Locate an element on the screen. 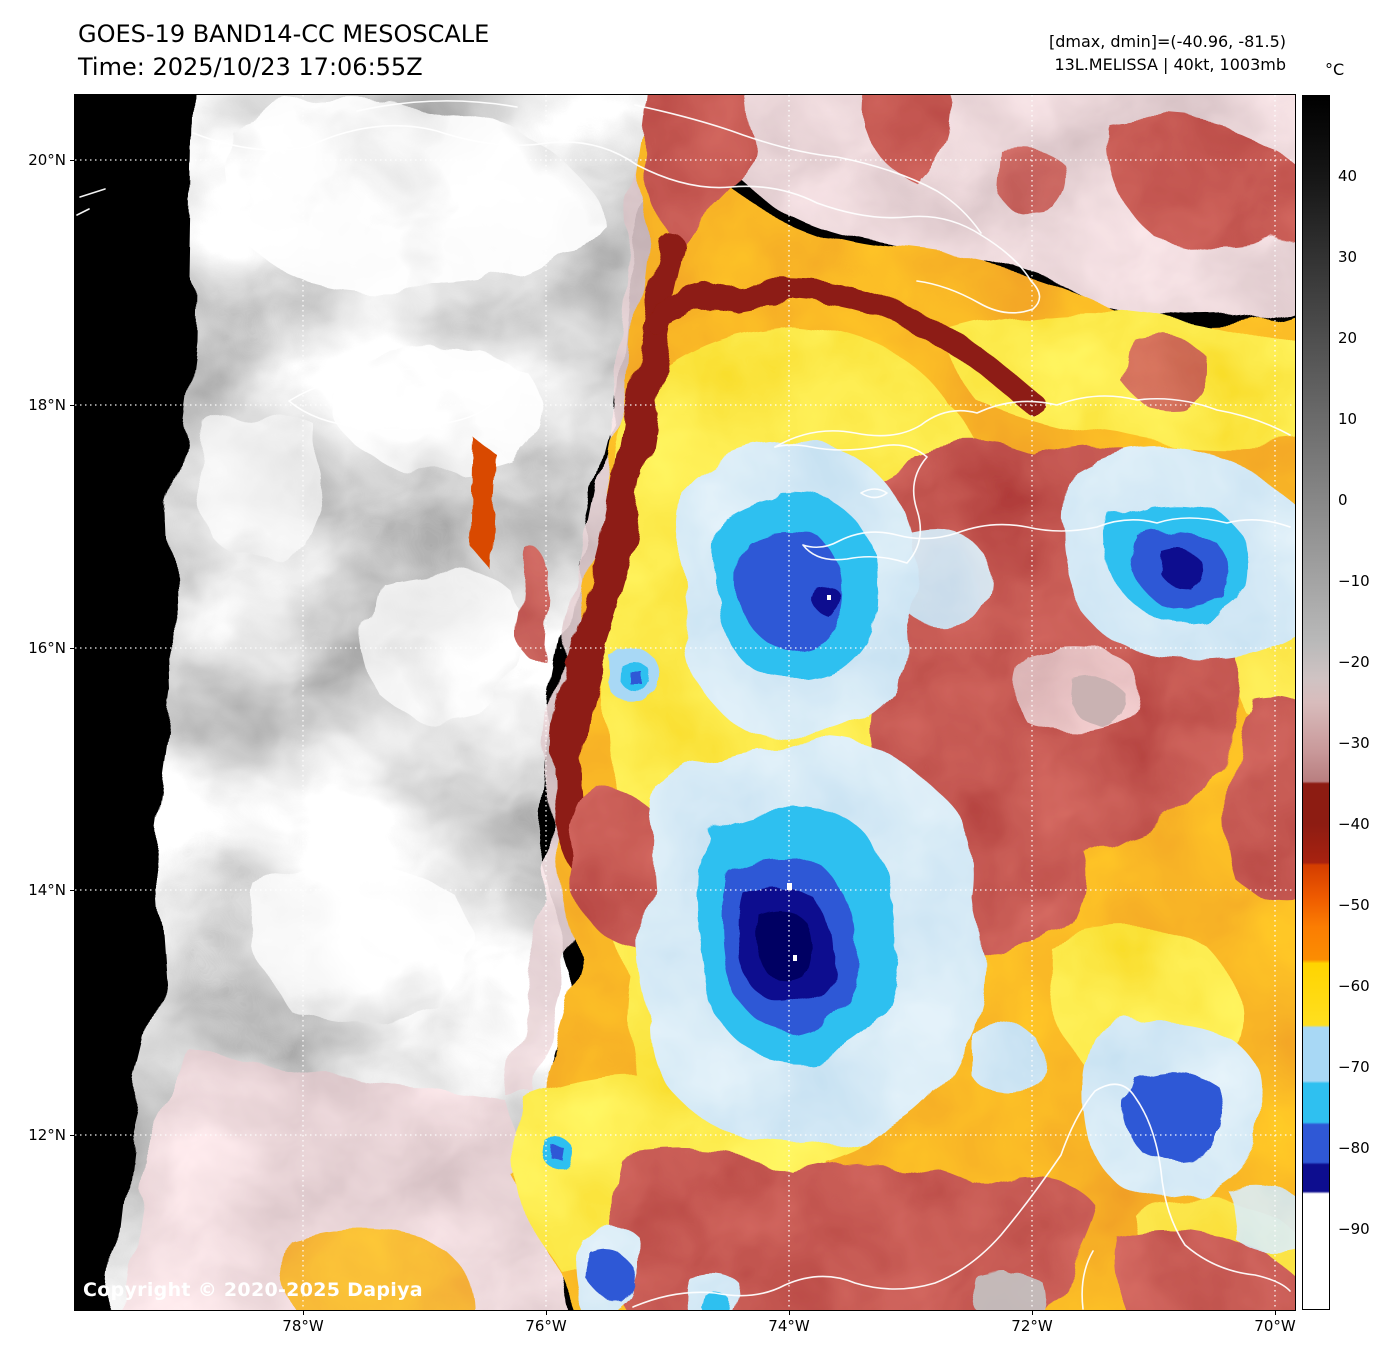 The image size is (1390, 1359). lat-label-12n: 12°N is located at coordinates (47, 1135).